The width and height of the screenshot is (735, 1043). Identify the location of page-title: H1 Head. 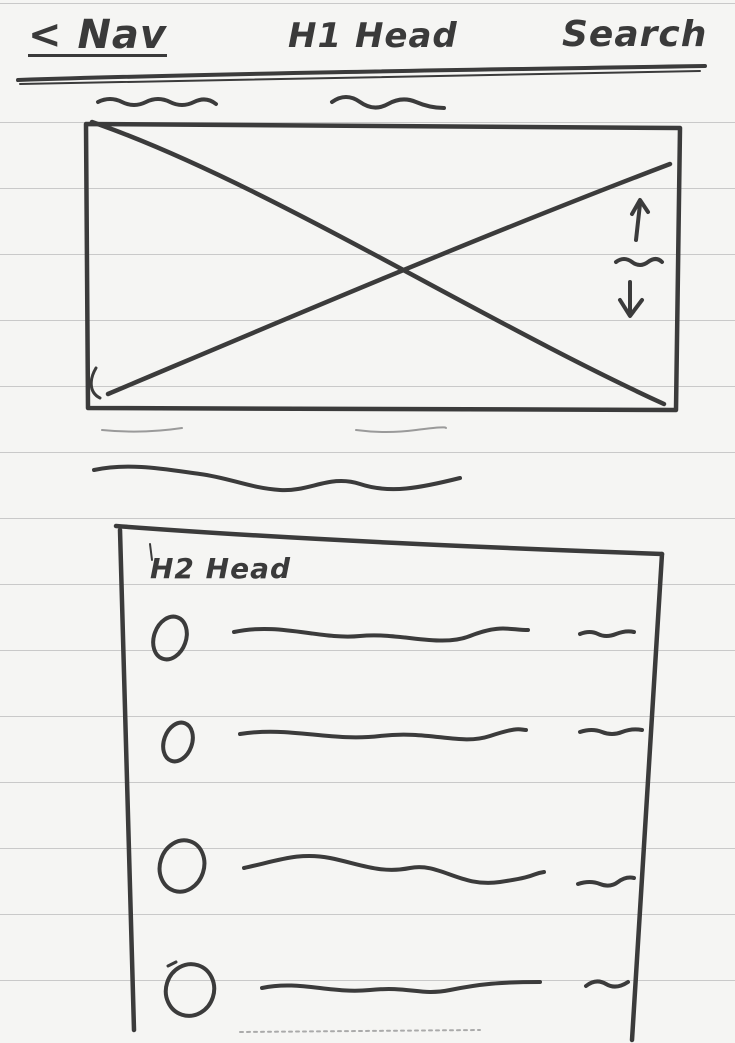
(373, 36).